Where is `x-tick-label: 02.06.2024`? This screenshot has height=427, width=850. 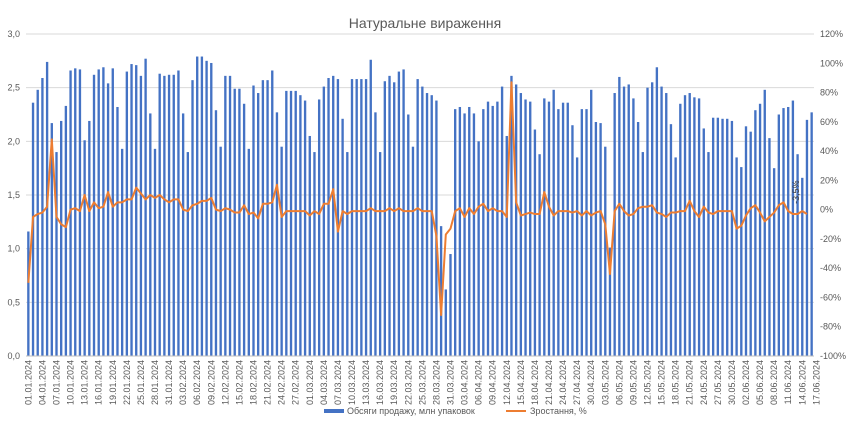
x-tick-label: 02.06.2024 is located at coordinates (746, 382).